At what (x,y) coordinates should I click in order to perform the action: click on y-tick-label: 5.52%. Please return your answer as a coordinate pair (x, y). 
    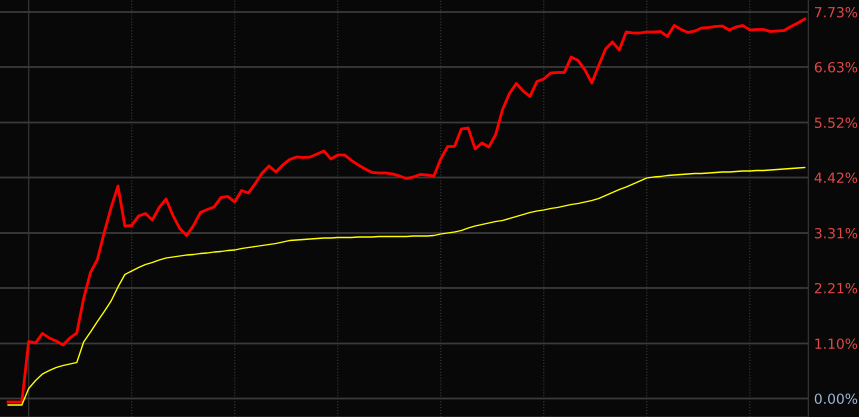
    Looking at the image, I should click on (836, 122).